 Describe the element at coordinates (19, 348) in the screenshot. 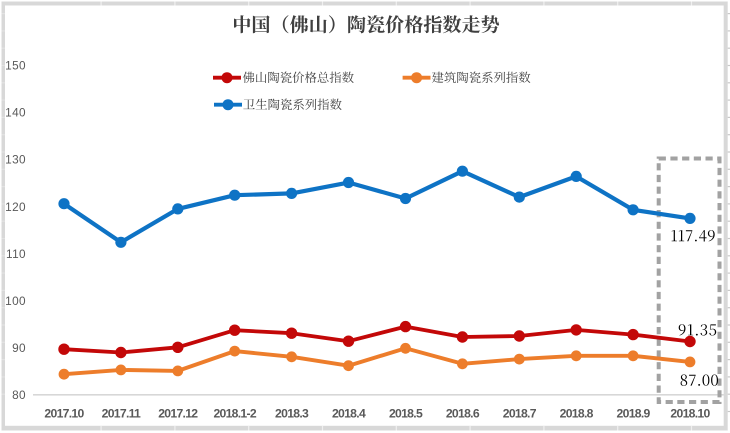

I see `svg-text: 90` at that location.